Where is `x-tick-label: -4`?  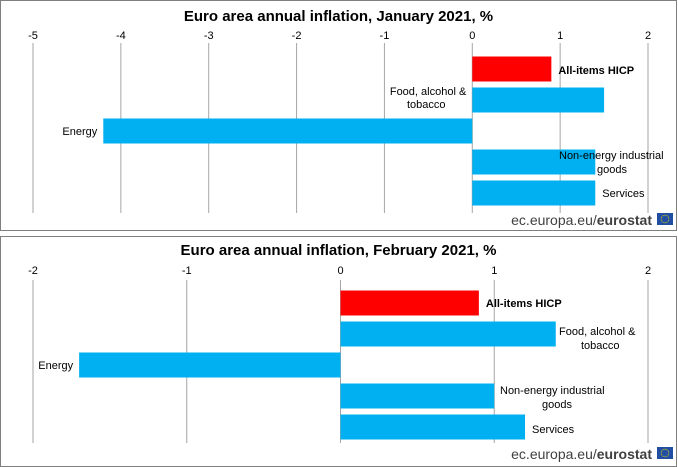
x-tick-label: -4 is located at coordinates (121, 36).